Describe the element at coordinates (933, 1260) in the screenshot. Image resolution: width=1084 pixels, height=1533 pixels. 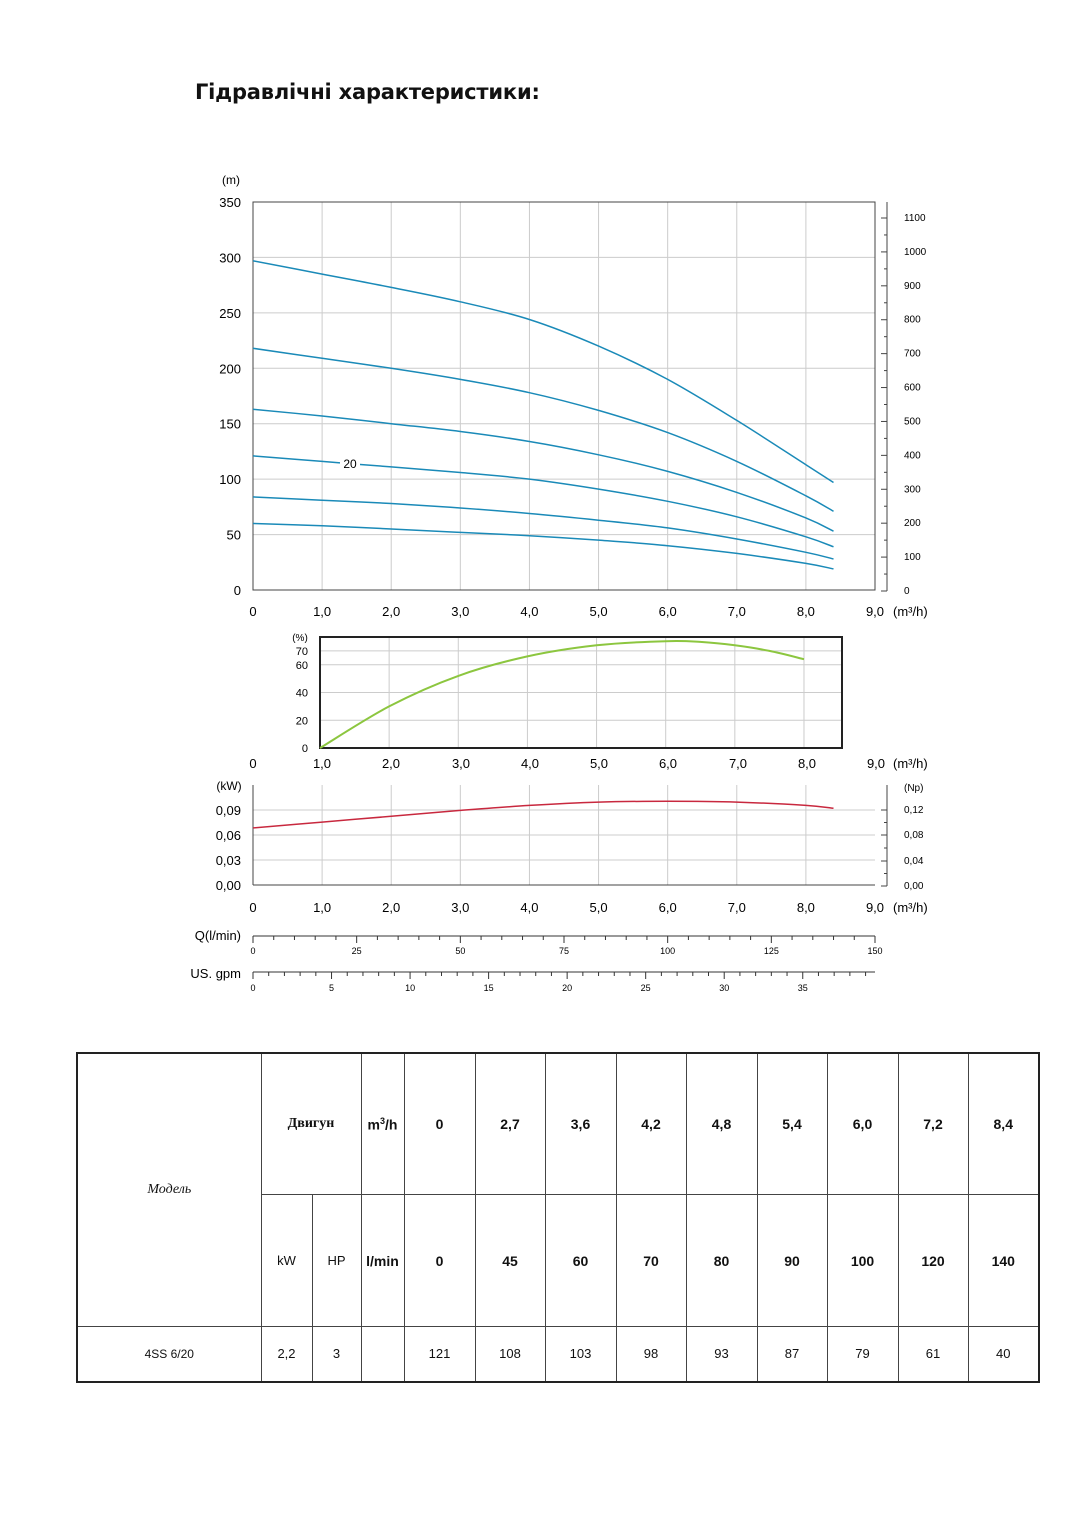
I see `flow-lmin-header: 120` at that location.